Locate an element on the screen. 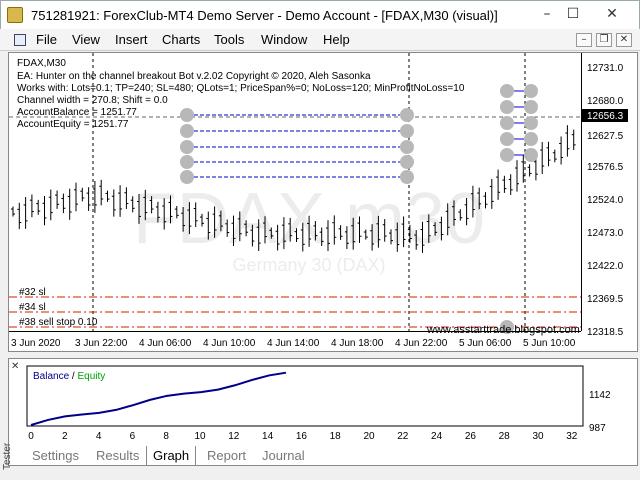 Image resolution: width=640 pixels, height=480 pixels. tester-x-tick: 0 is located at coordinates (31, 436).